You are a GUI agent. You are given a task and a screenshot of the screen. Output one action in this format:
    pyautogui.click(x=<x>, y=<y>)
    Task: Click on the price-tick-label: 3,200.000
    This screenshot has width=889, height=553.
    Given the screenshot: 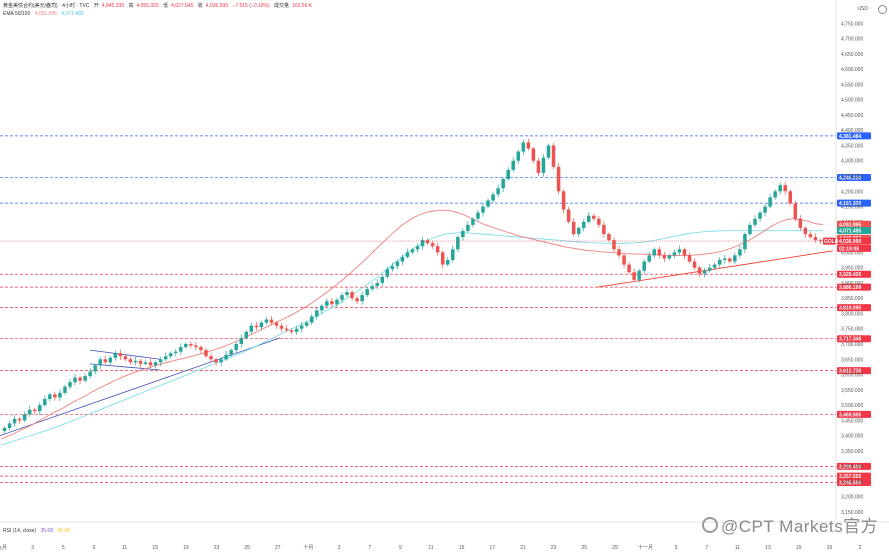 What is the action you would take?
    pyautogui.click(x=852, y=498)
    